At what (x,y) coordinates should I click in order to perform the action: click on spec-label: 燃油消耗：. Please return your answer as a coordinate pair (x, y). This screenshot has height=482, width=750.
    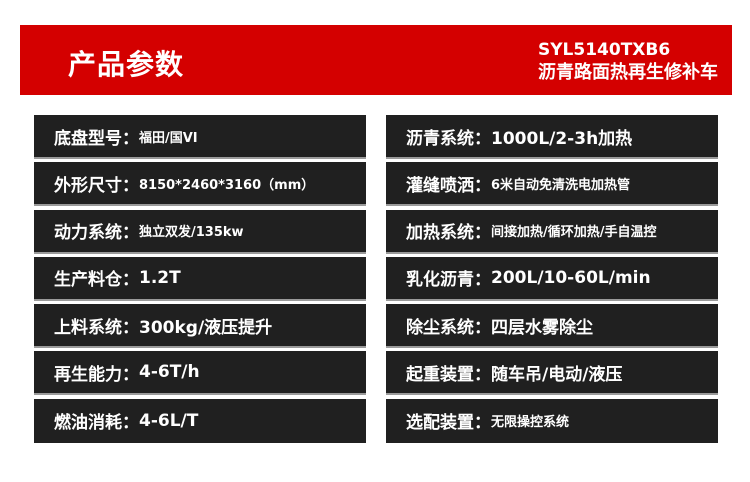
    Looking at the image, I should click on (96, 423).